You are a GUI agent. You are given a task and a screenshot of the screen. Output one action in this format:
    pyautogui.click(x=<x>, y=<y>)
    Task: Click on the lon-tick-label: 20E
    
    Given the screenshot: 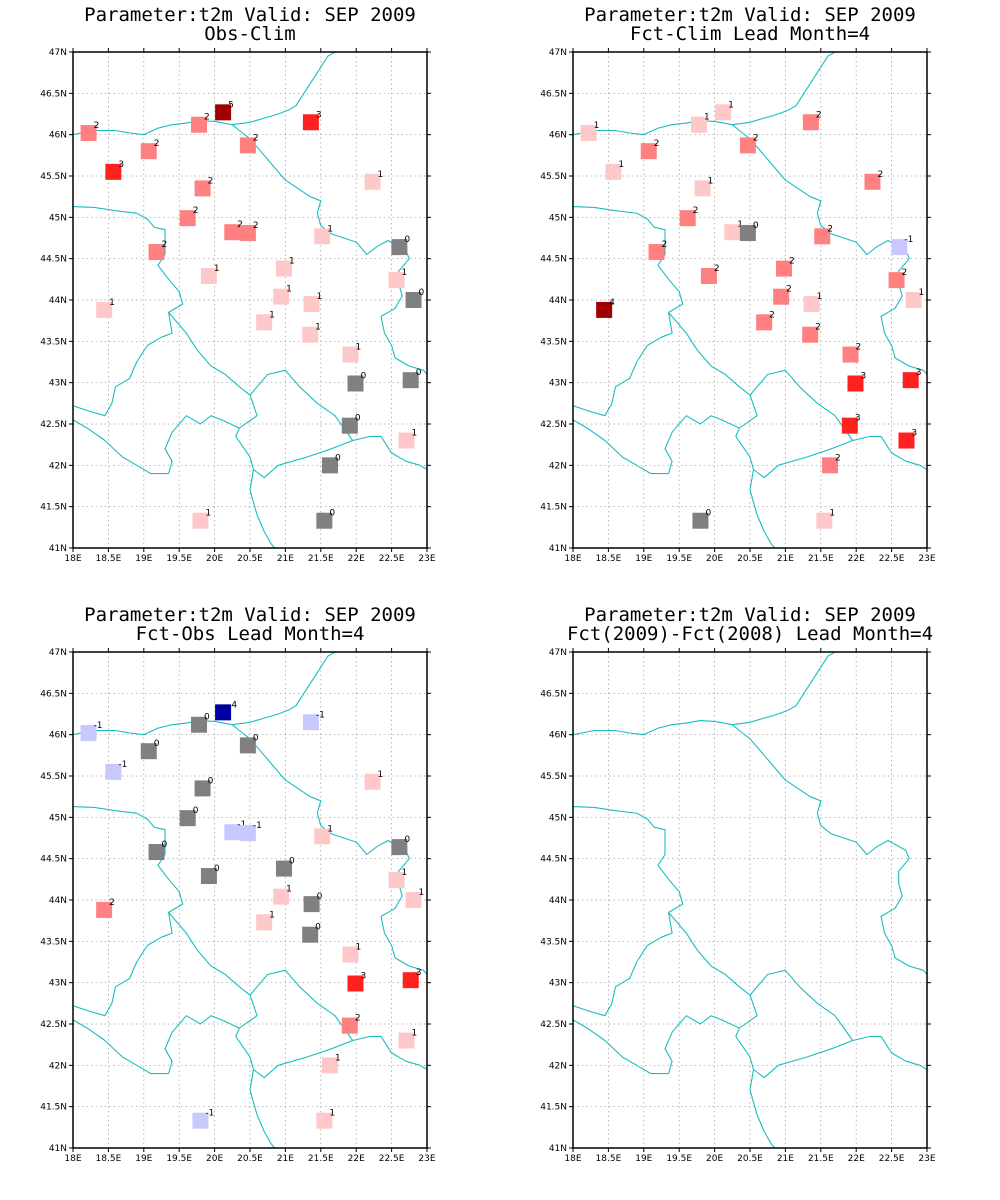 What is the action you would take?
    pyautogui.click(x=714, y=559)
    